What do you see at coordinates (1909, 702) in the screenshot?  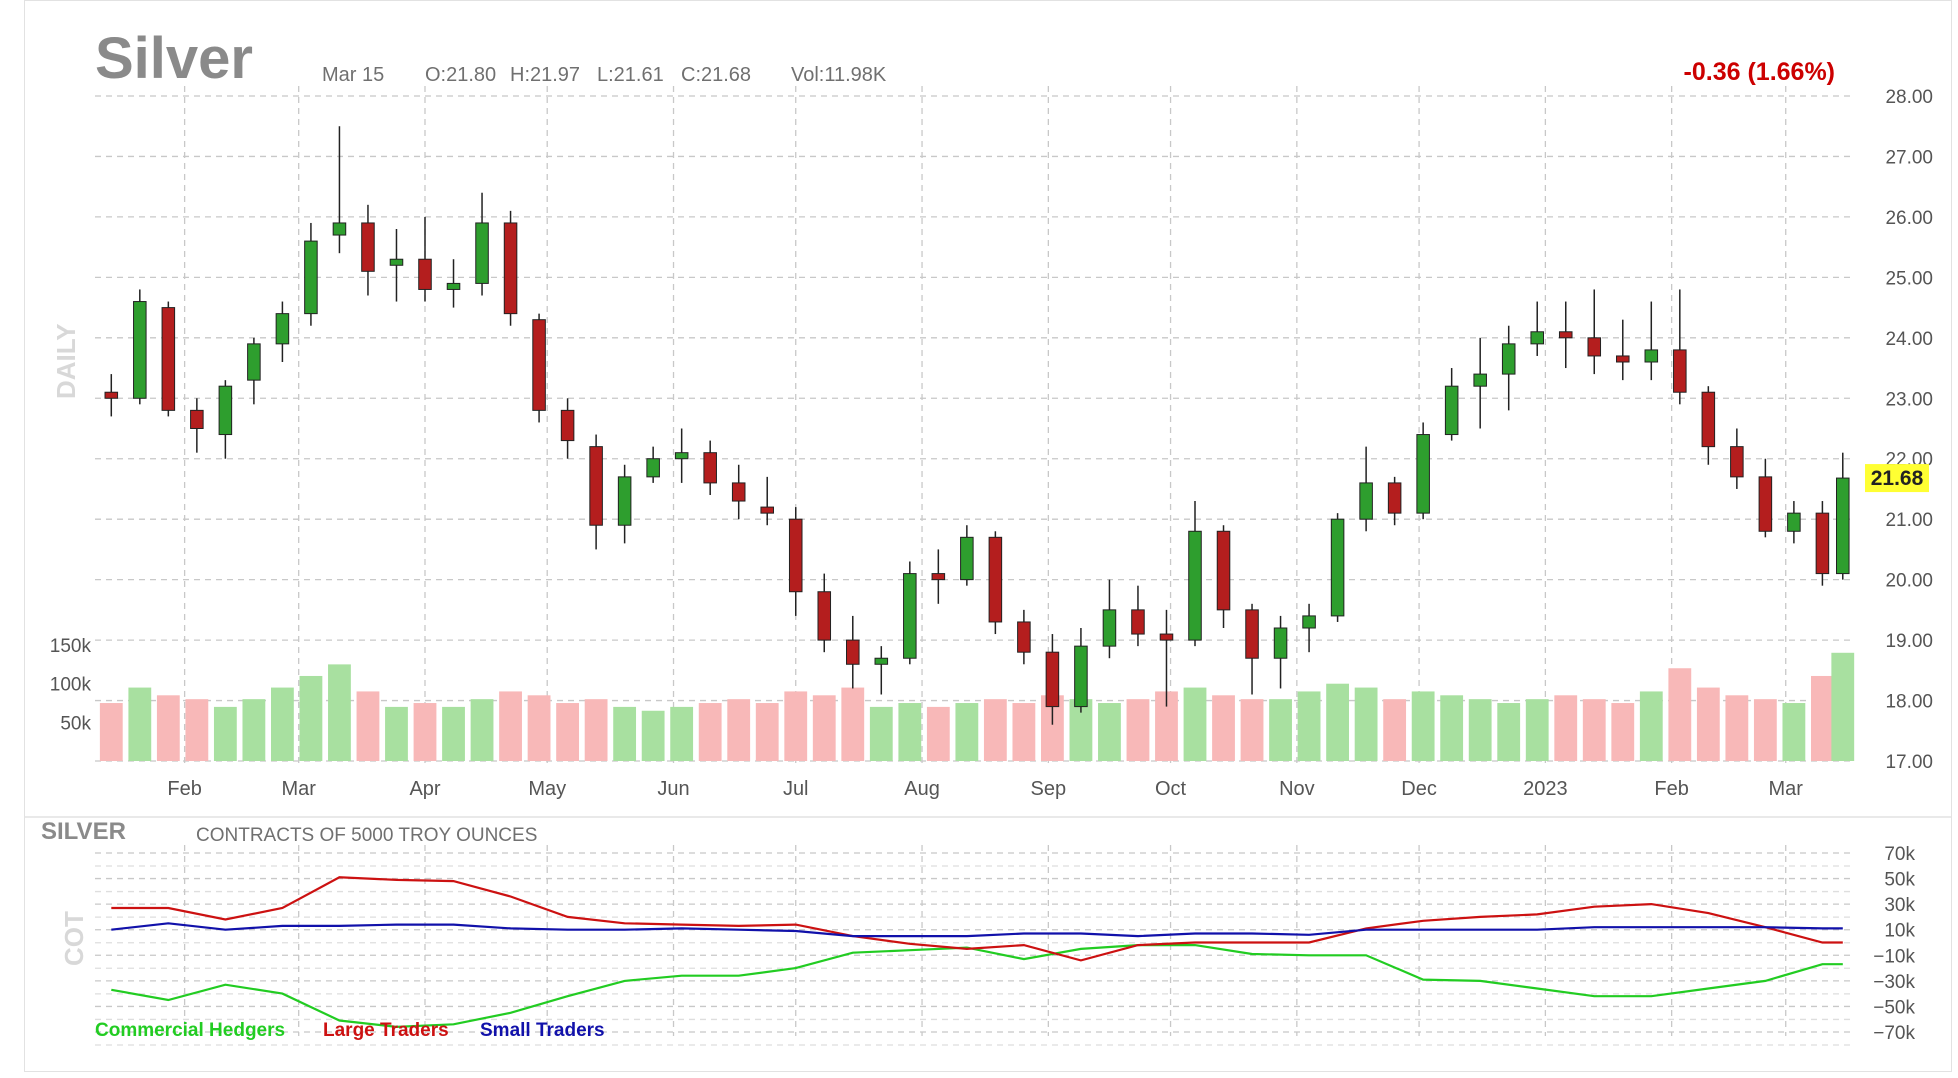 I see `price-tick-label: 18.00` at bounding box center [1909, 702].